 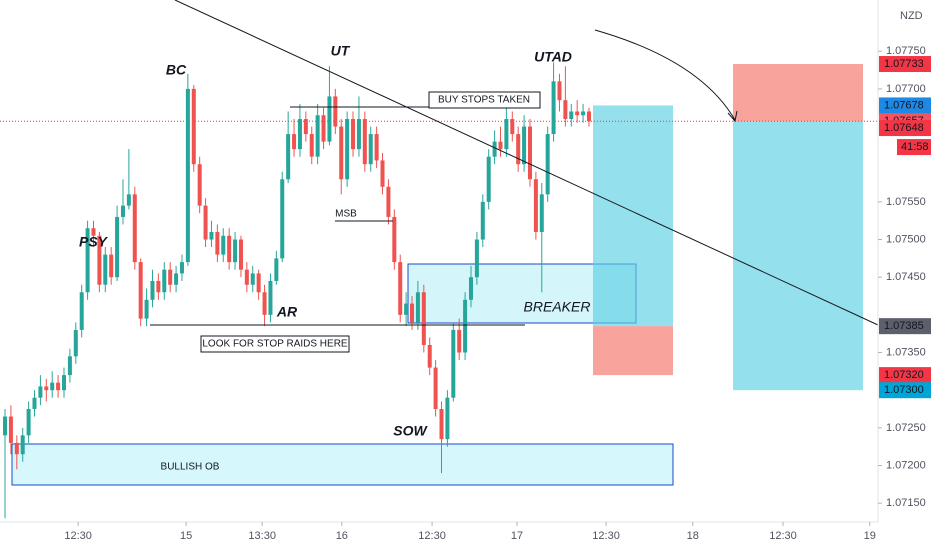 I want to click on annotation: BC, so click(x=176, y=70).